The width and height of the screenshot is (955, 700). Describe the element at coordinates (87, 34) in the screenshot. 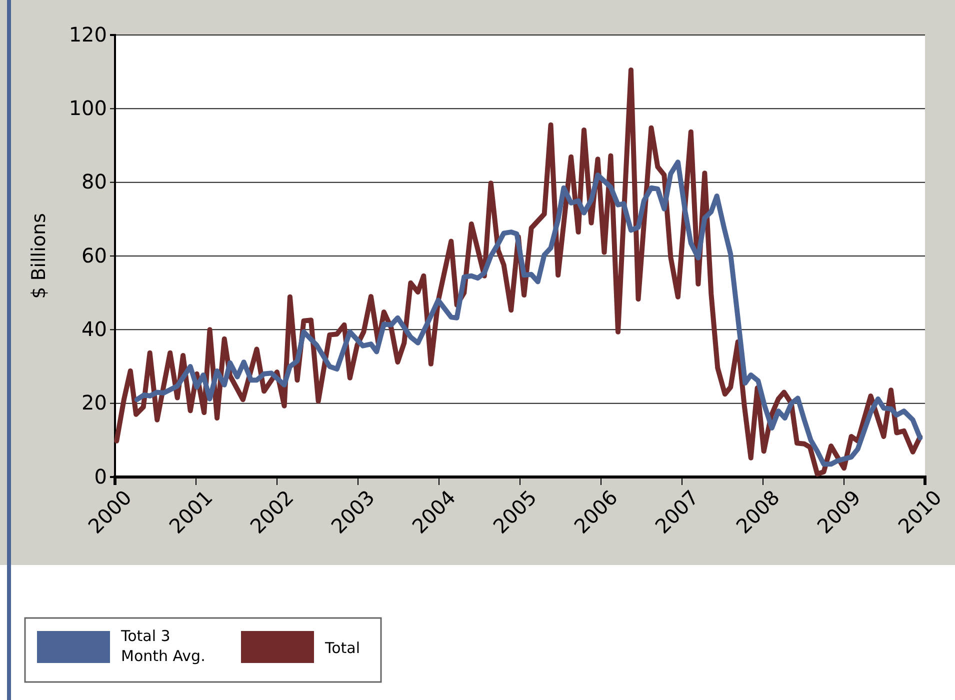

I see `y-tick-label: 120` at that location.